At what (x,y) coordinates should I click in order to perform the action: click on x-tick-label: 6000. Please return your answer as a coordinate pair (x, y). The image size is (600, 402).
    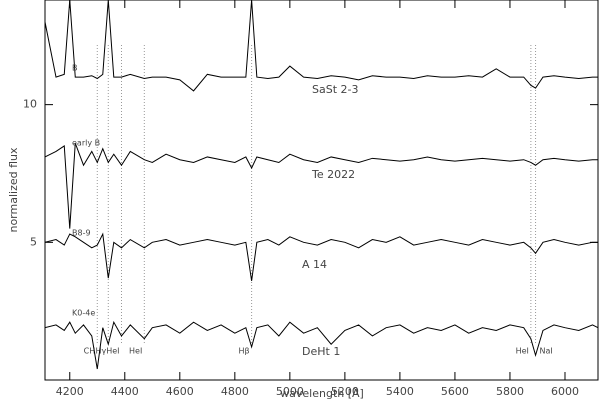
    Looking at the image, I should click on (565, 391).